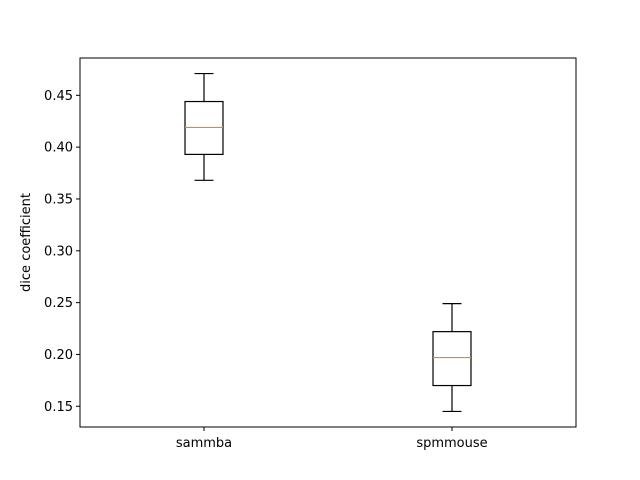 Image resolution: width=640 pixels, height=480 pixels. Describe the element at coordinates (58, 199) in the screenshot. I see `y-tick-label: 0.35` at that location.